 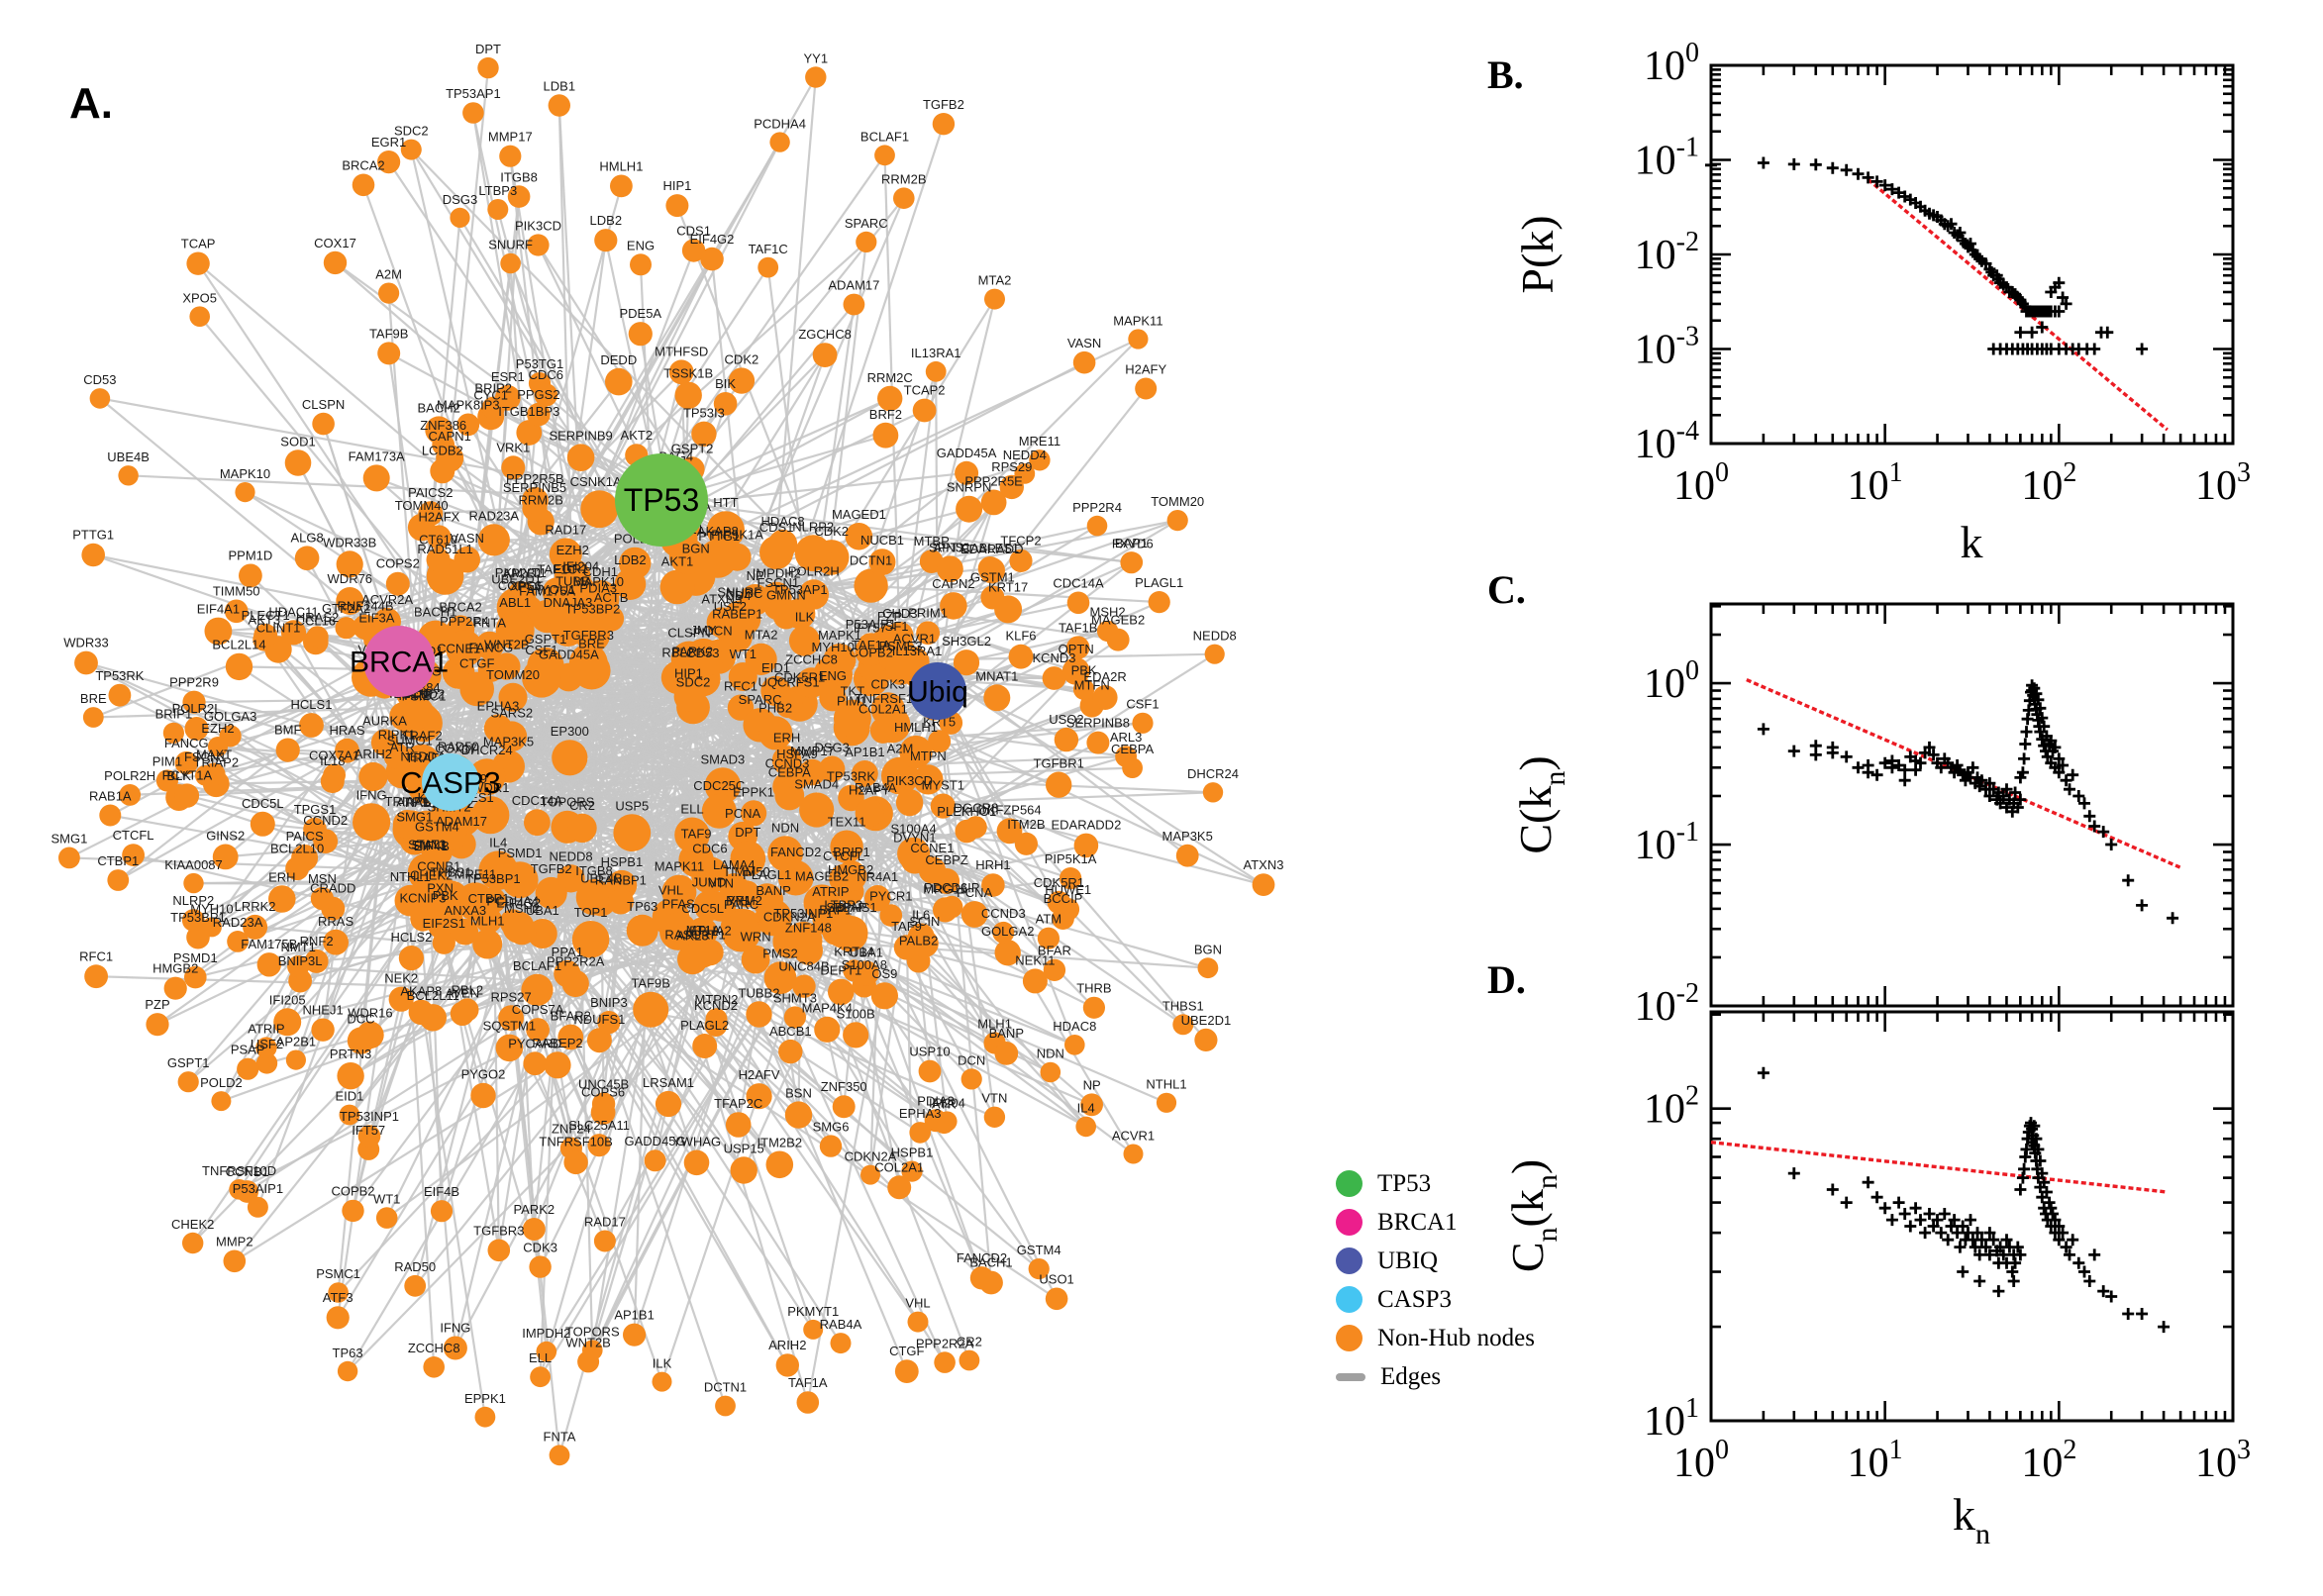 What do you see at coordinates (850, 869) in the screenshot?
I see `gene-label: HMGB2` at bounding box center [850, 869].